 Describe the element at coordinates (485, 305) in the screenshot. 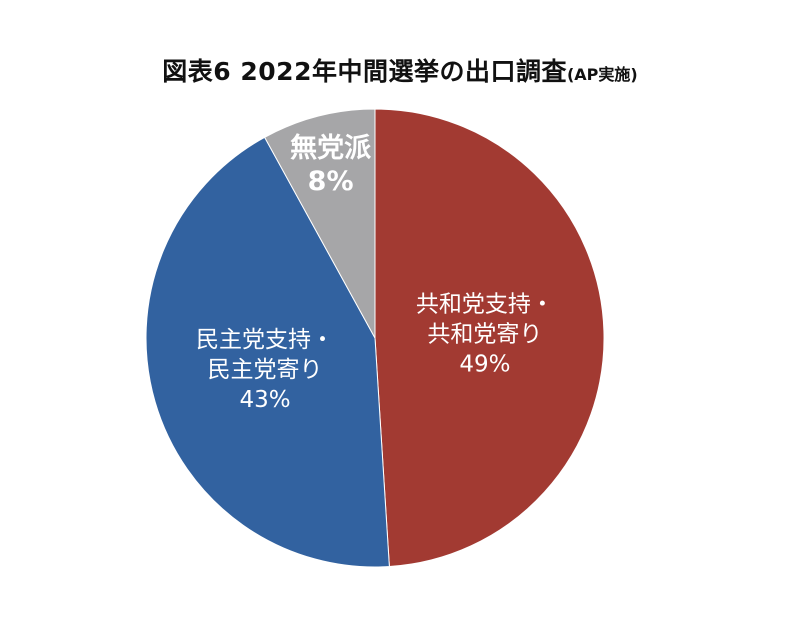

I see `slice-category-label-0: 共和党支持・` at that location.